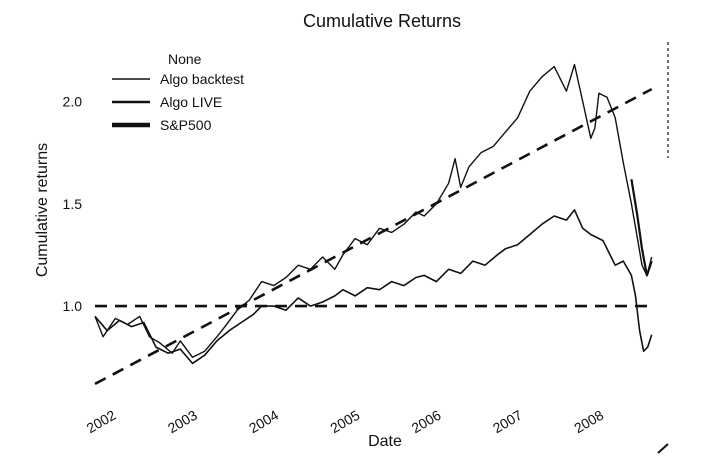 Image resolution: width=703 pixels, height=474 pixels. Describe the element at coordinates (73, 204) in the screenshot. I see `y-tick-label: 1.5` at that location.